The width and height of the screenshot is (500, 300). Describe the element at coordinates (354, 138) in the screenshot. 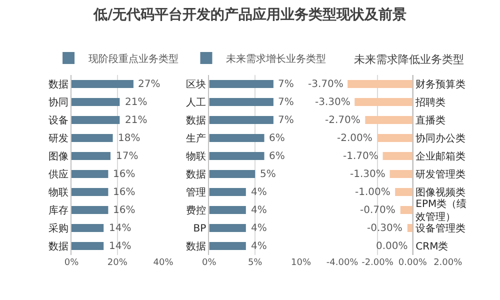

I see `text: -2.00%` at that location.